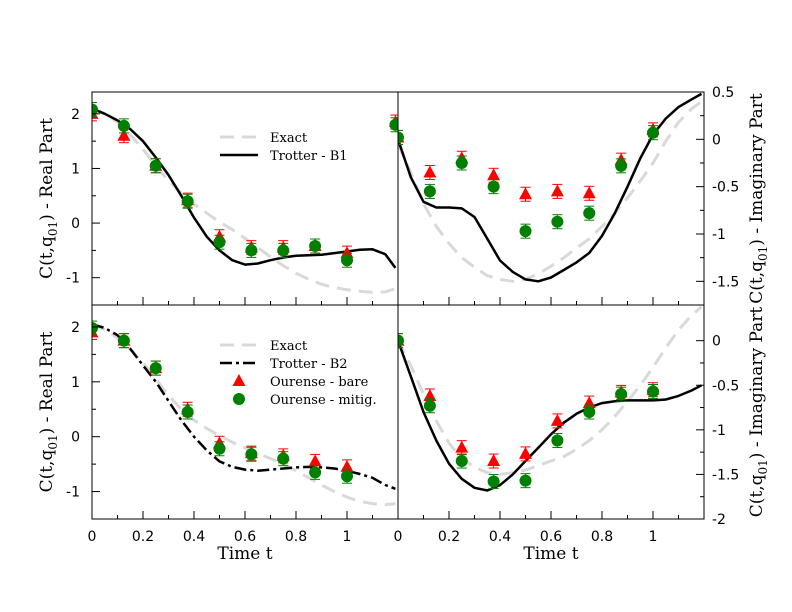 The image size is (792, 612). Describe the element at coordinates (449, 537) in the screenshot. I see `x-tick-label: 0.2` at that location.